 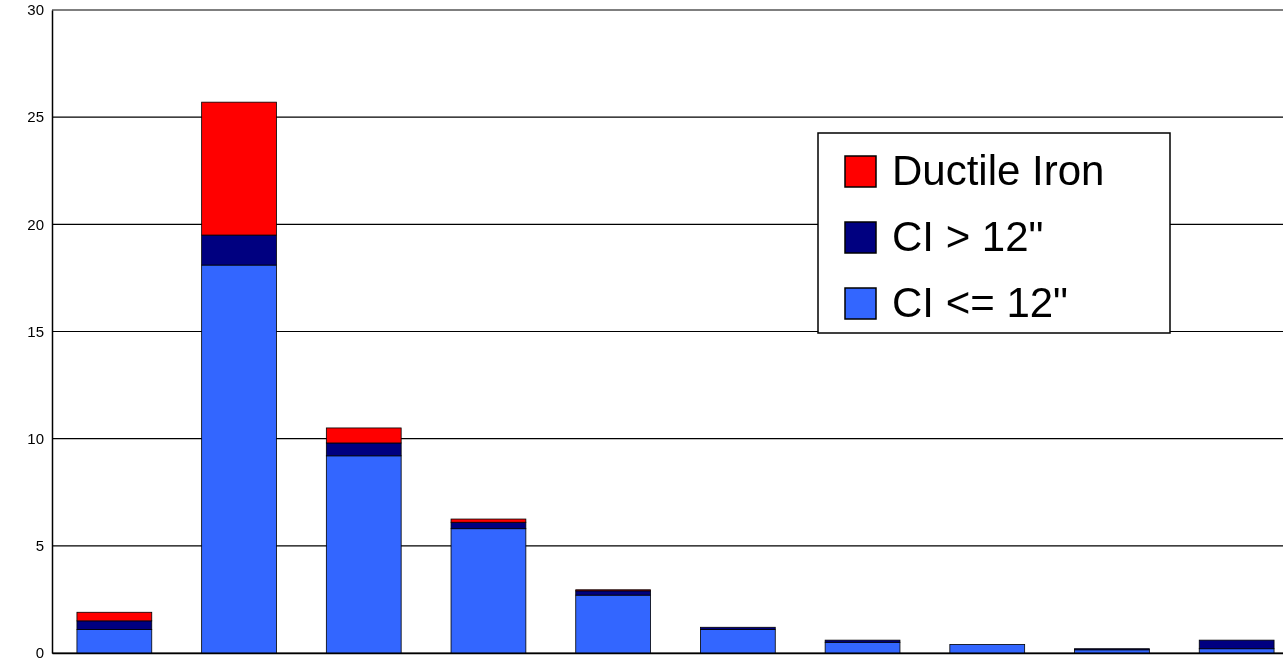 What do you see at coordinates (39, 546) in the screenshot?
I see `y-tick-label: 5` at bounding box center [39, 546].